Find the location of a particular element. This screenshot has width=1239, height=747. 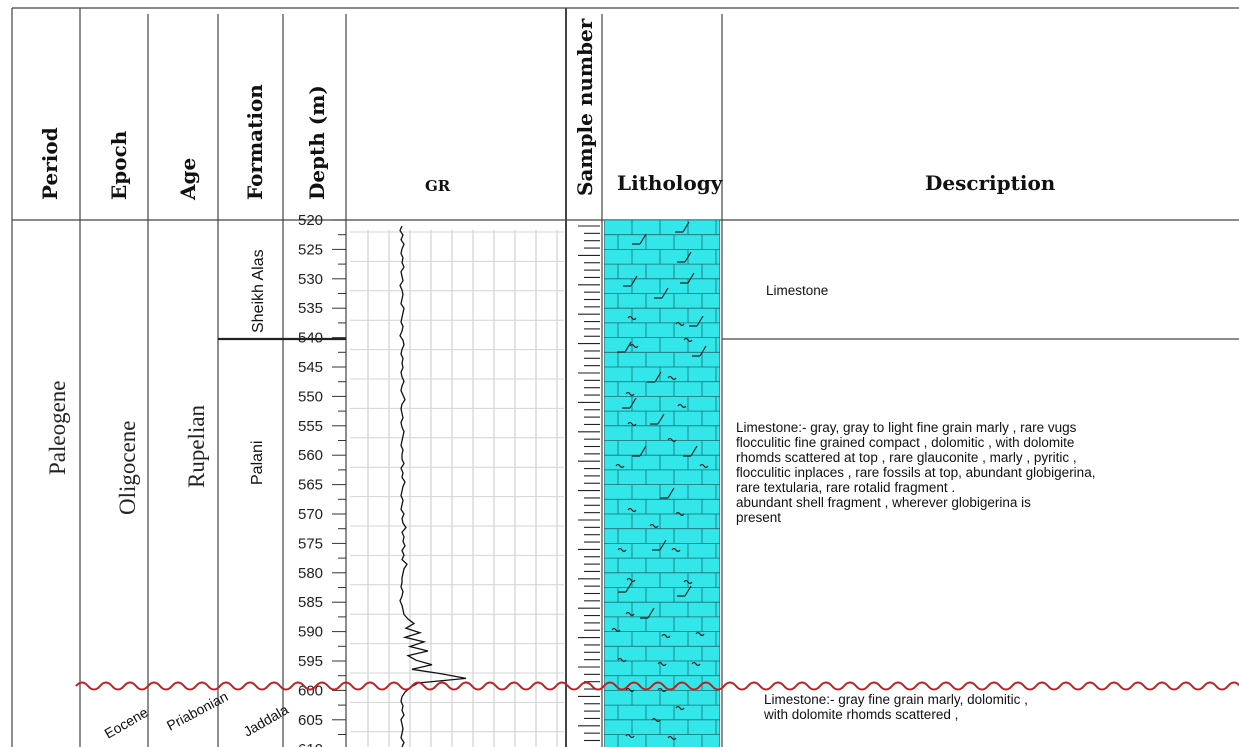

depth-tick-label: 590 is located at coordinates (310, 632).